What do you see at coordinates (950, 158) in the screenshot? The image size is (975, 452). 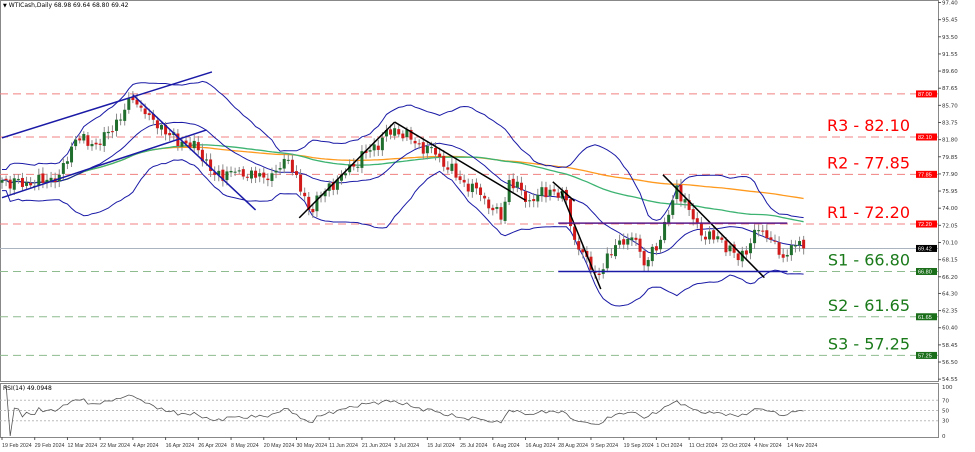 I see `price-tick-label: 79.85` at bounding box center [950, 158].